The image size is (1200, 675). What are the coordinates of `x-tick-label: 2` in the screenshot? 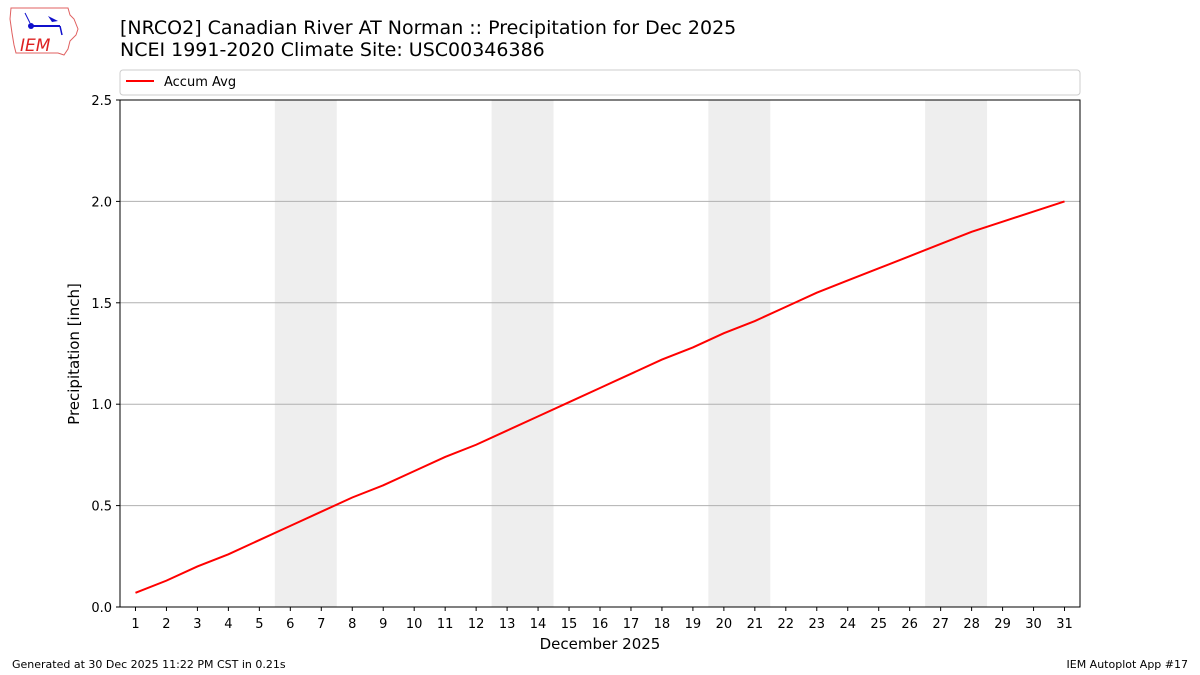 It's located at (166, 624).